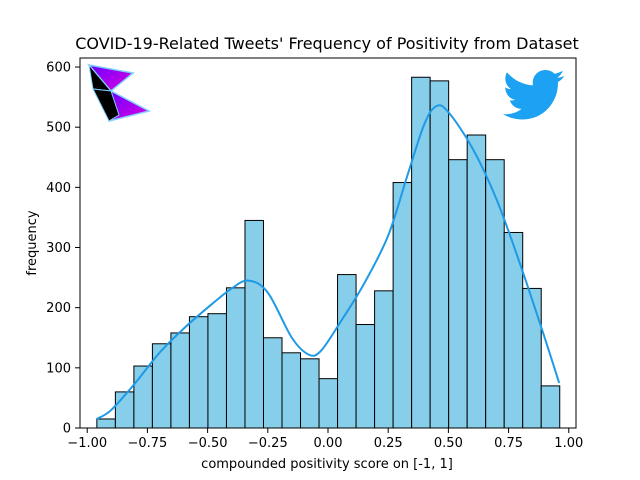 This screenshot has width=640, height=480. Describe the element at coordinates (327, 464) in the screenshot. I see `x-axis-label: compounded positivity score on [-1, 1]` at that location.